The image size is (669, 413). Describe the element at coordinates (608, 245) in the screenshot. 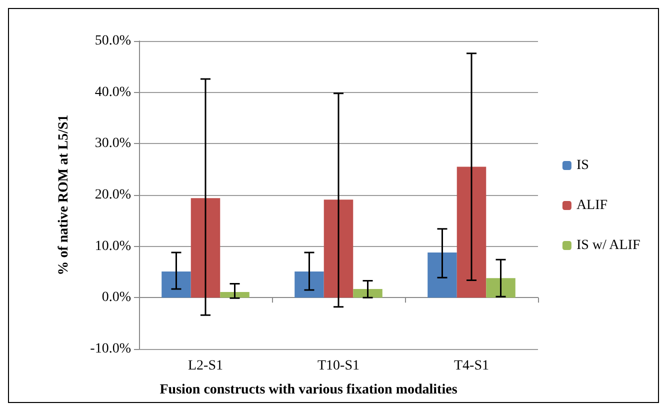

I see `legend-label: IS w/ ALIF` at that location.